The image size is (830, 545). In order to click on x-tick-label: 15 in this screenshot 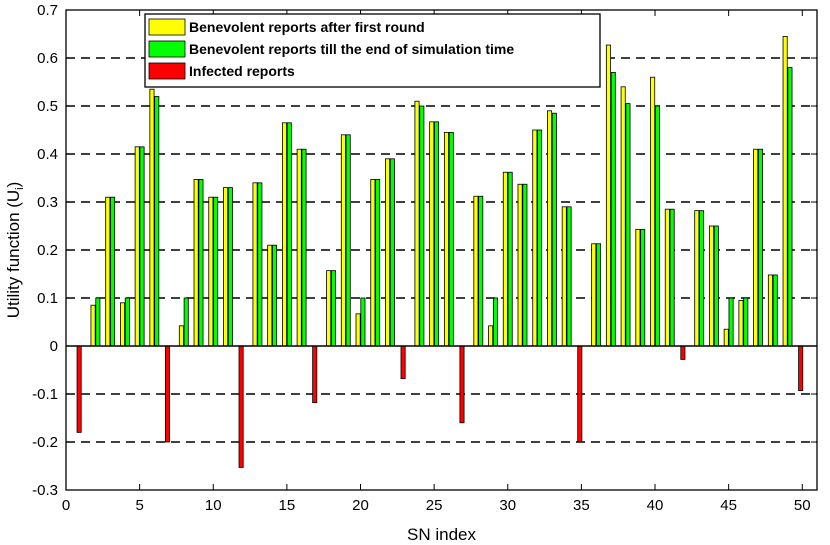, I will do `click(287, 505)`.